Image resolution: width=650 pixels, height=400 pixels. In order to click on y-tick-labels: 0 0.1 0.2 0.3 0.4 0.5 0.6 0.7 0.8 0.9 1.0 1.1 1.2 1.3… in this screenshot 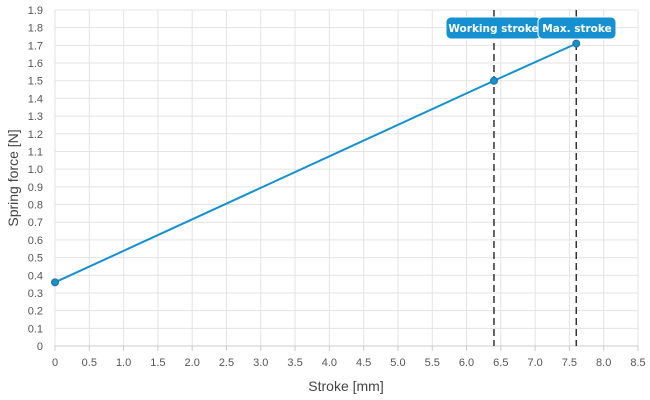, I will do `click(35, 179)`.